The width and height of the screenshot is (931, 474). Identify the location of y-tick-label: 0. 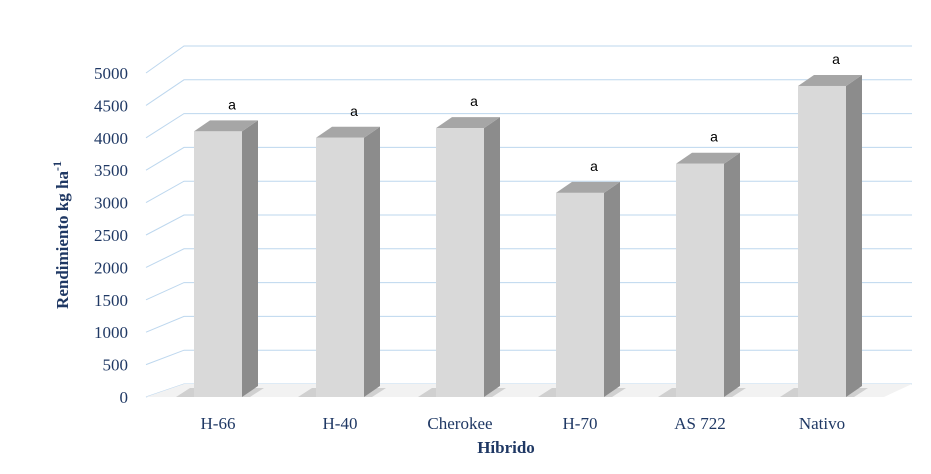
(124, 397).